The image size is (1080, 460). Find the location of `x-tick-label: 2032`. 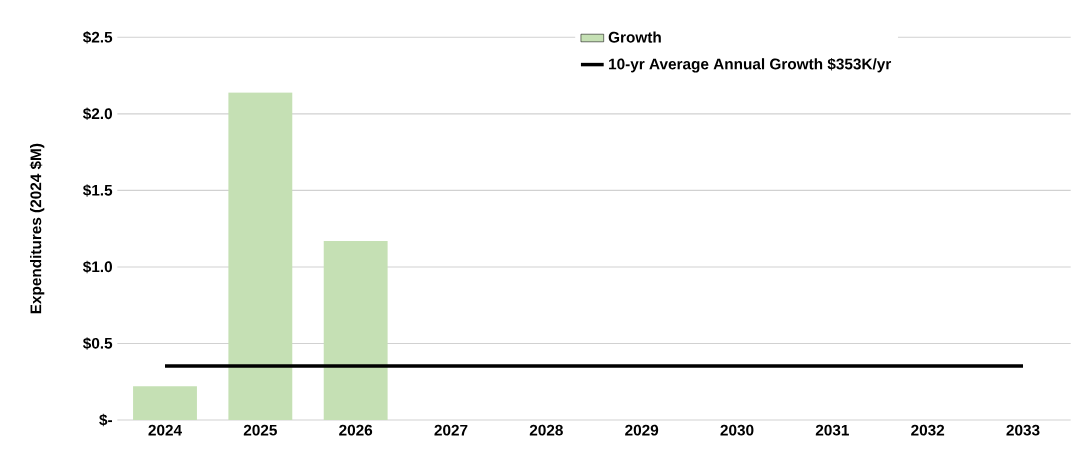

x-tick-label: 2032 is located at coordinates (928, 430).